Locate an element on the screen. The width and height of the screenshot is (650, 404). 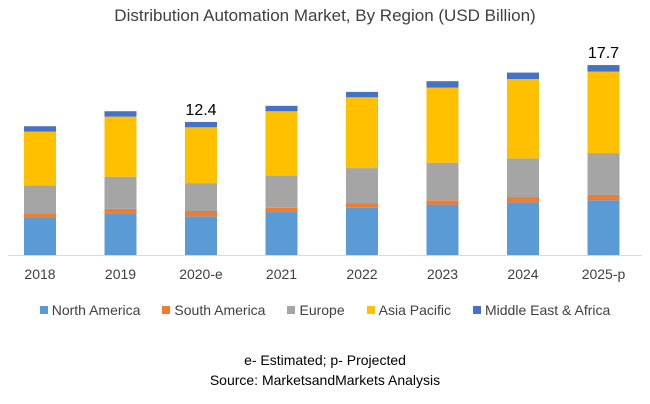
bar-segment-europe-2022 is located at coordinates (362, 186).